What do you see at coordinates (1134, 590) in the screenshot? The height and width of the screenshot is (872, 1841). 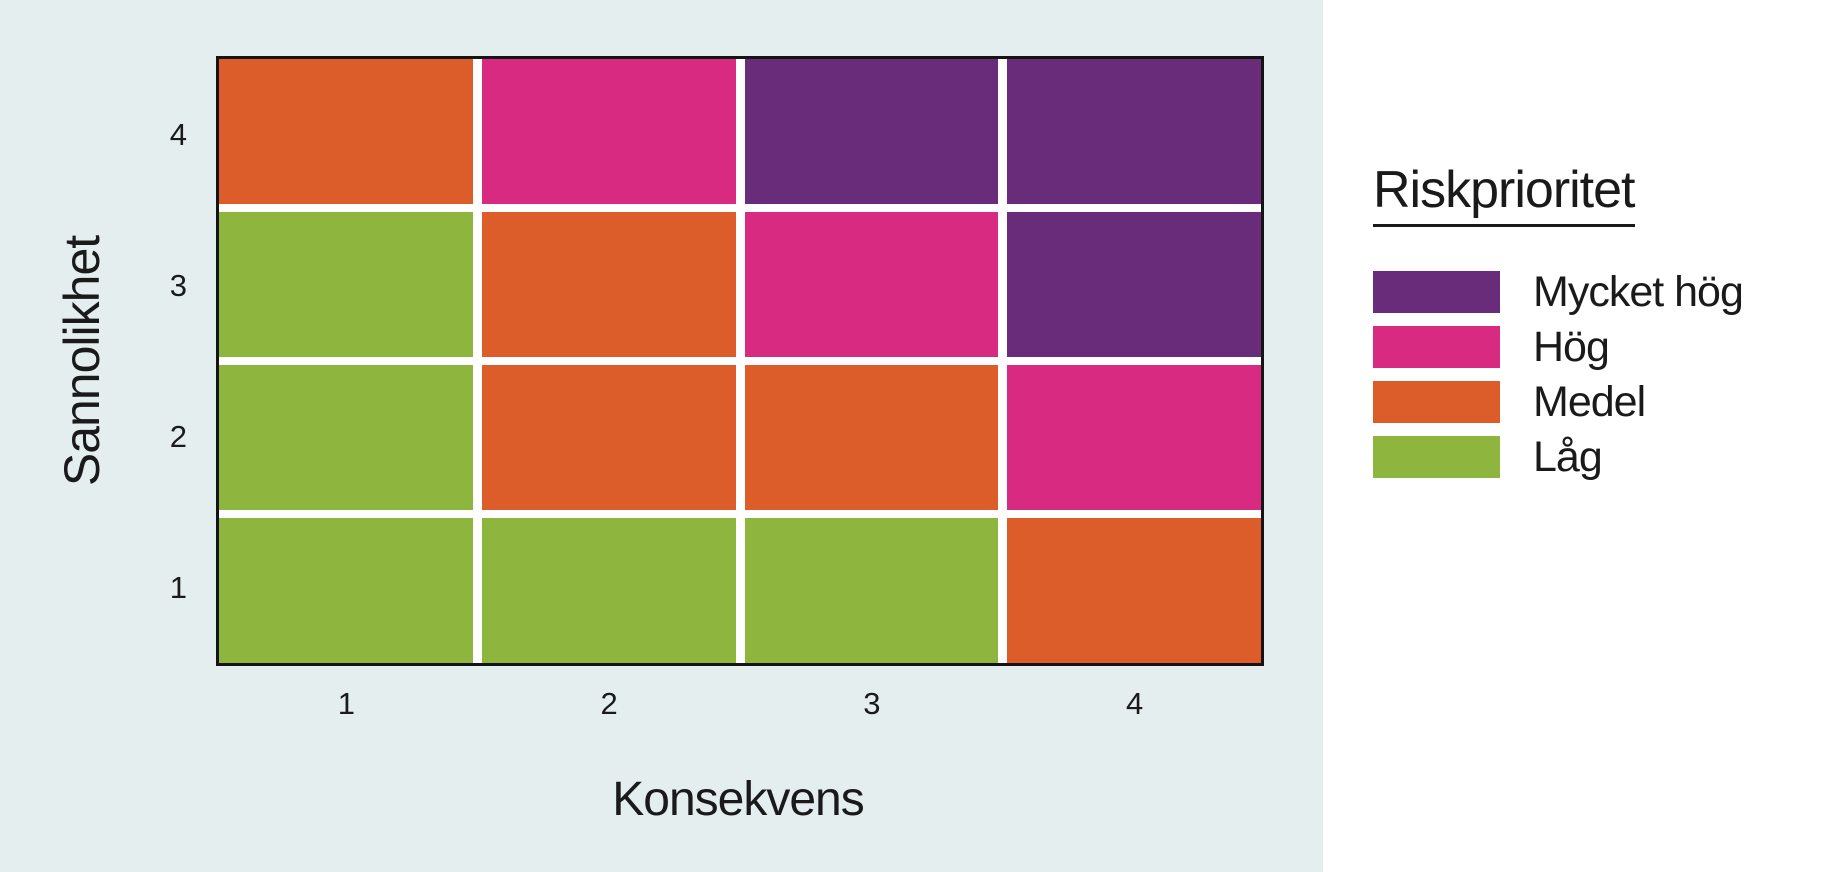 I see `matrix-cell-s1-k4-medel` at bounding box center [1134, 590].